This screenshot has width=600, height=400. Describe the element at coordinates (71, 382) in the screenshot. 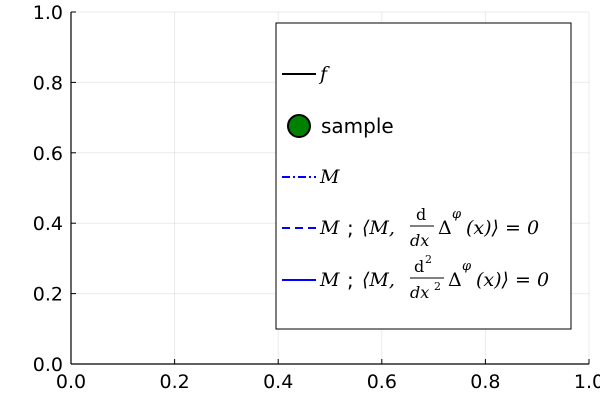

I see `x-tick-label-0: 0.0` at that location.